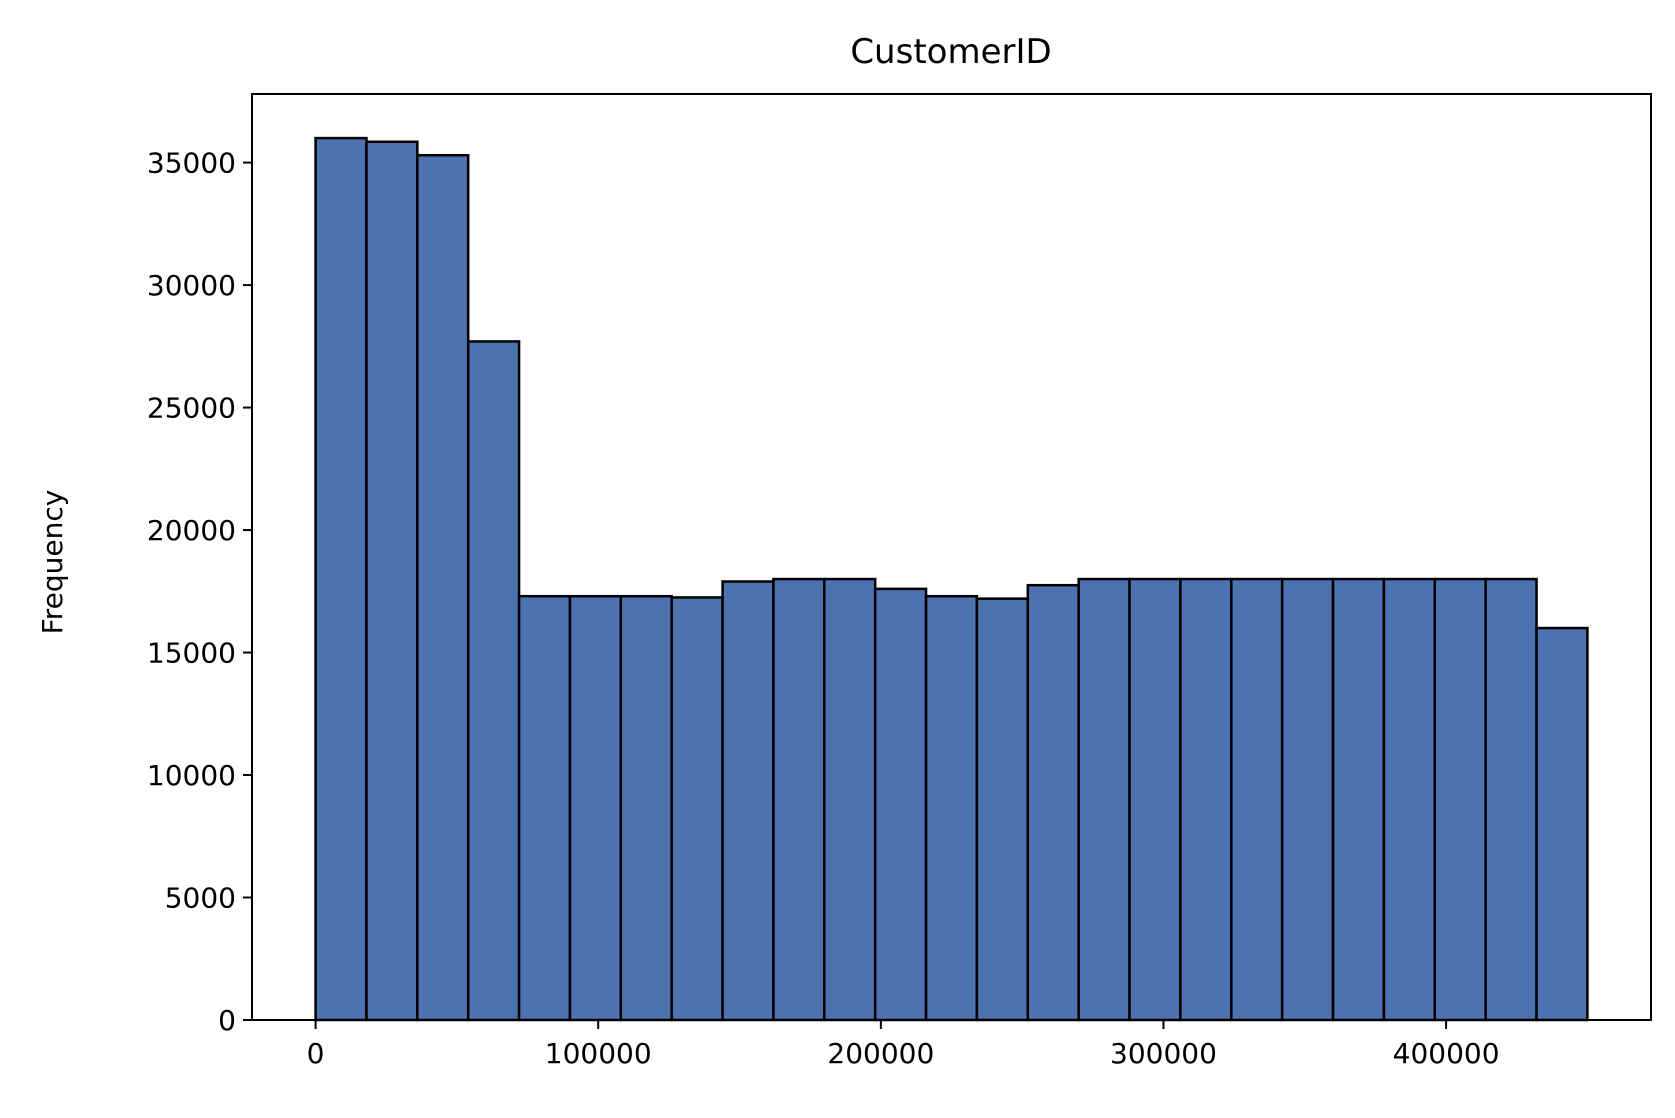  What do you see at coordinates (191, 408) in the screenshot?
I see `y-tick-label: 25000` at bounding box center [191, 408].